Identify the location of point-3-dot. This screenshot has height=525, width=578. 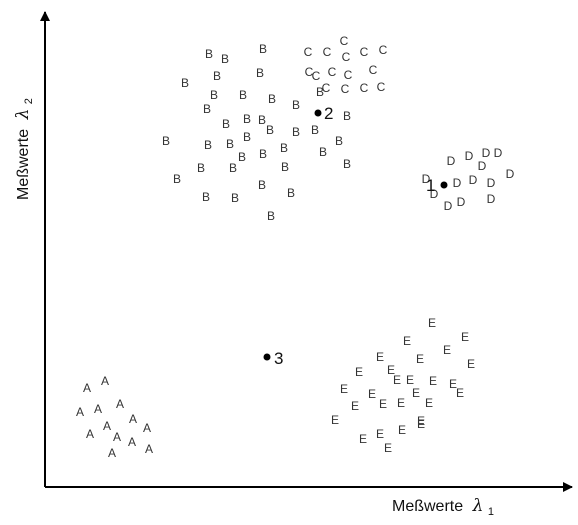
(267, 357).